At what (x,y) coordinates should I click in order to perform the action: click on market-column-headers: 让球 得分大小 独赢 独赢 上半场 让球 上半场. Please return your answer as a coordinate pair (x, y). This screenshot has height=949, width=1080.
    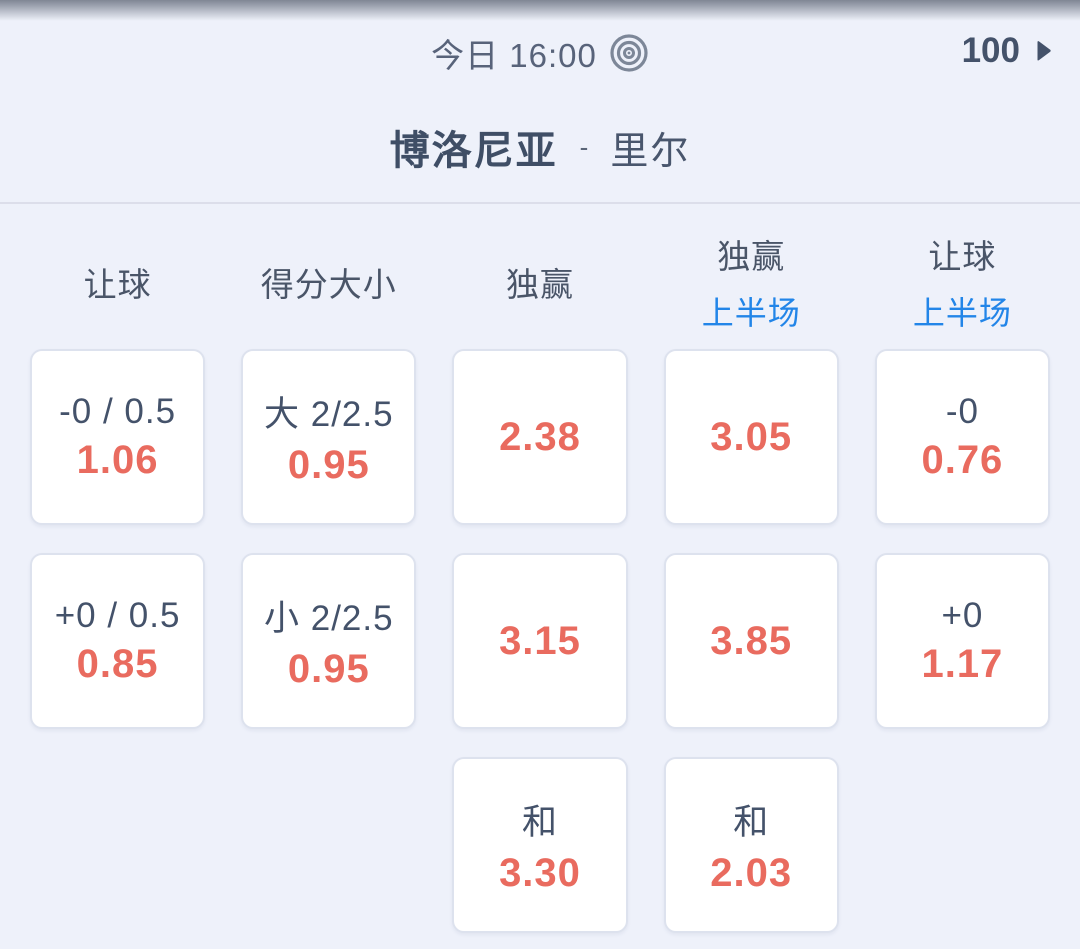
    Looking at the image, I should click on (540, 280).